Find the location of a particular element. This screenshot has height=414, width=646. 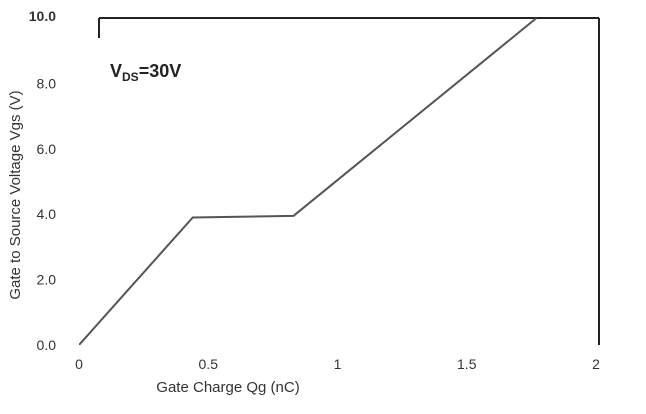

vds-annotation: VDS=30V is located at coordinates (145, 72).